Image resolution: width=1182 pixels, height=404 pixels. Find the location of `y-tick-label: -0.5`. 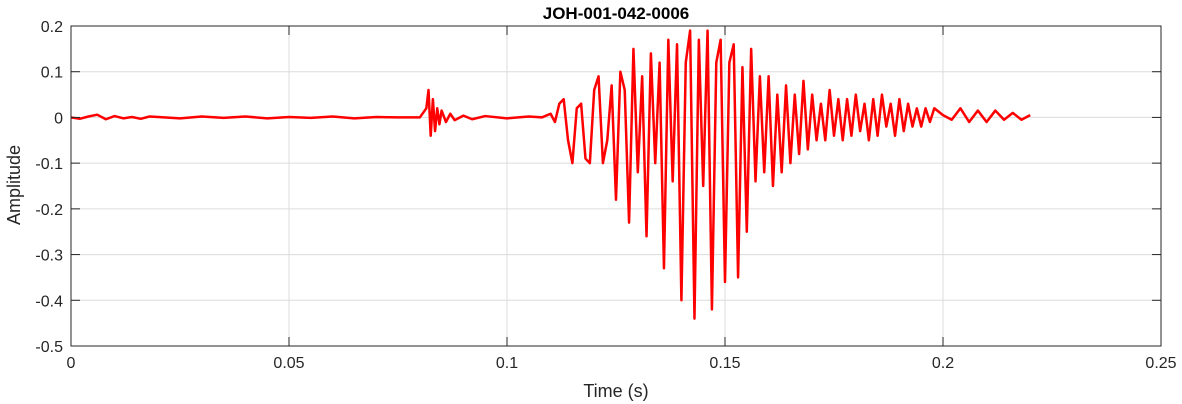

y-tick-label: -0.5 is located at coordinates (49, 347).